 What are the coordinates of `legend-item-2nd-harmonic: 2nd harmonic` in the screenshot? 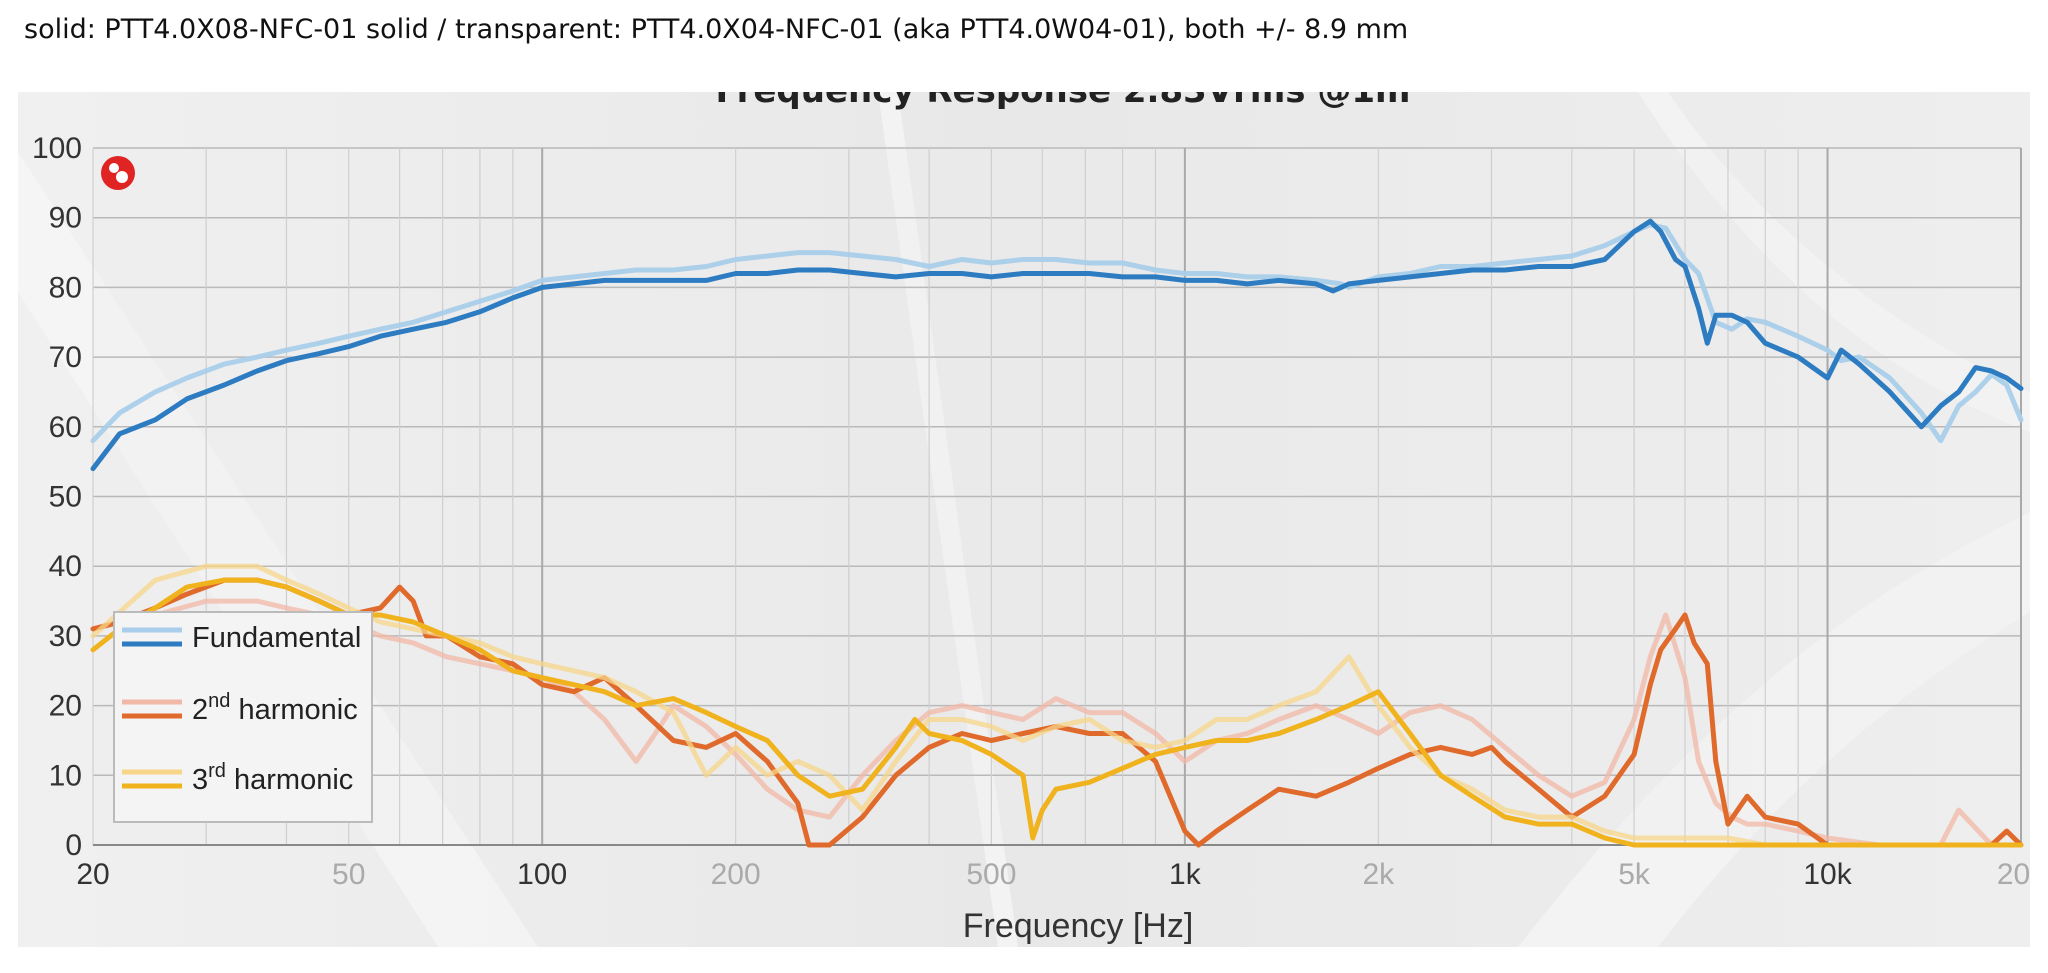 It's located at (240, 708).